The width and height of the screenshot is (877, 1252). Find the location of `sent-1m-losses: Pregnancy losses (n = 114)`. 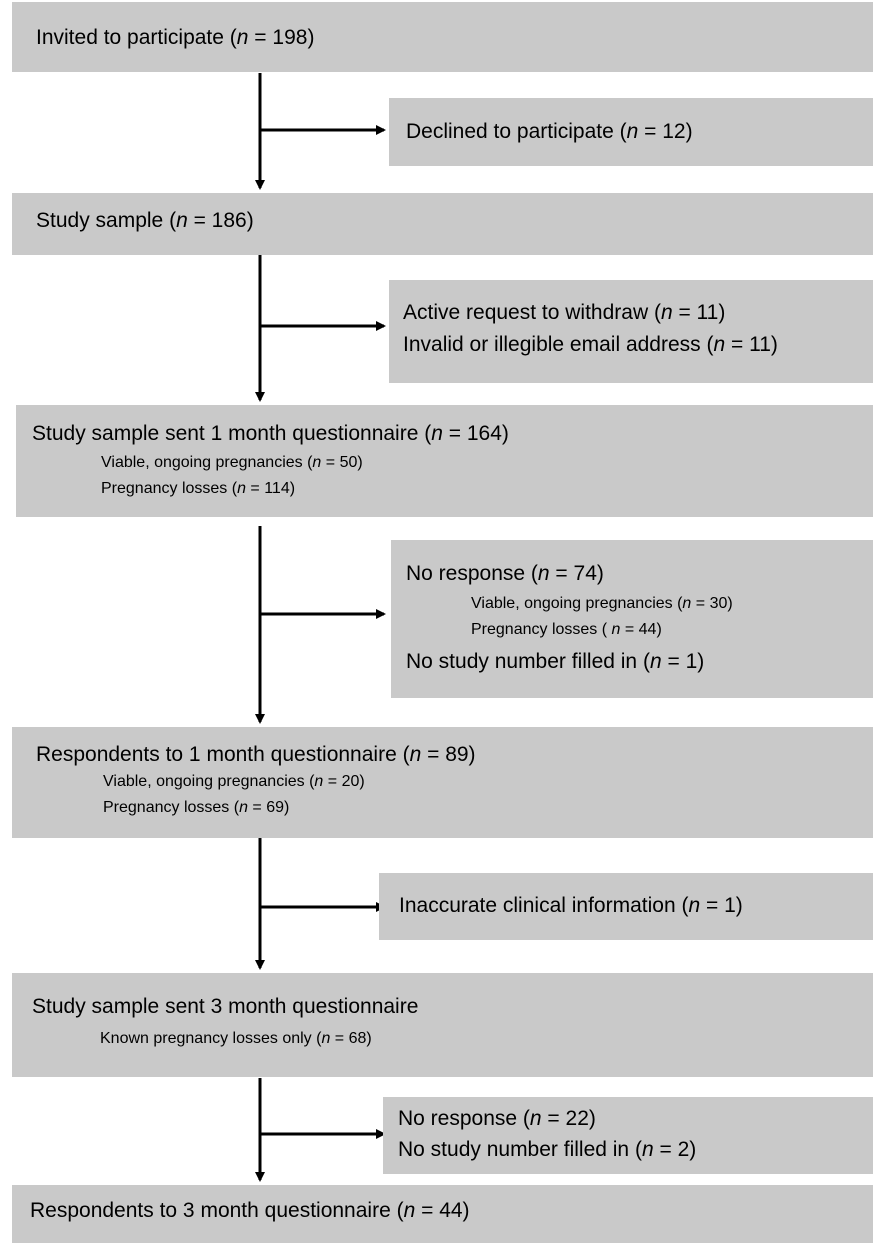

sent-1m-losses: Pregnancy losses (n = 114) is located at coordinates (198, 488).